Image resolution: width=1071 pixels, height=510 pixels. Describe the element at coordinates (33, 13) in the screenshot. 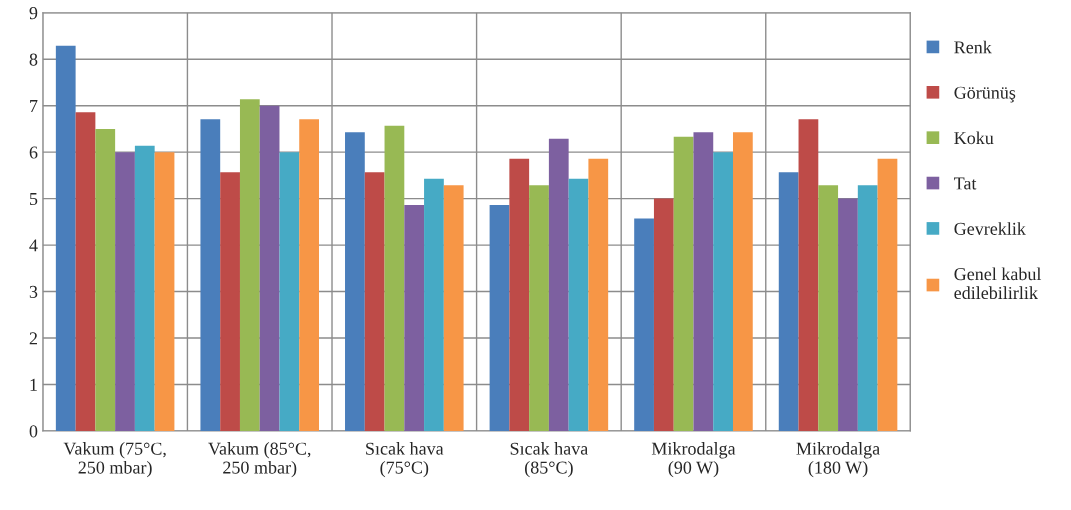

I see `y-tick-label: 9` at that location.